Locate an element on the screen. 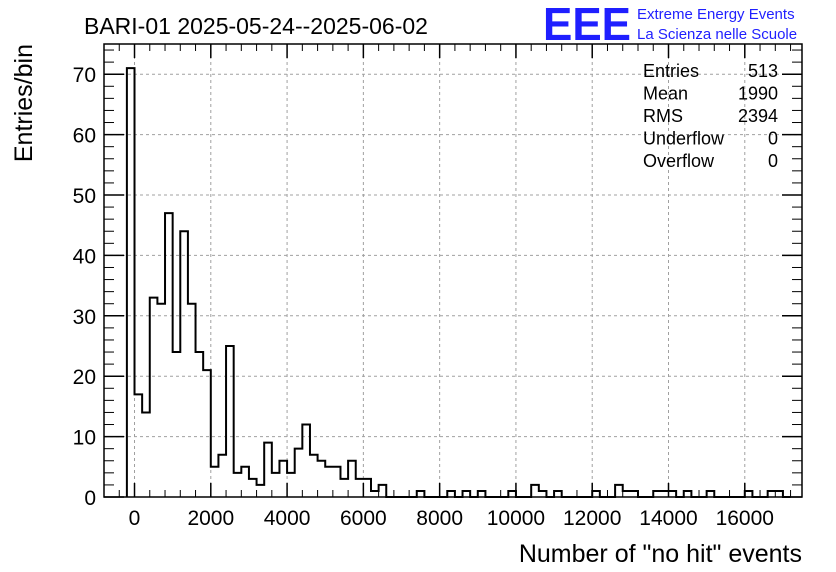 This screenshot has height=572, width=836. y-tick-label: 30 is located at coordinates (84, 317).